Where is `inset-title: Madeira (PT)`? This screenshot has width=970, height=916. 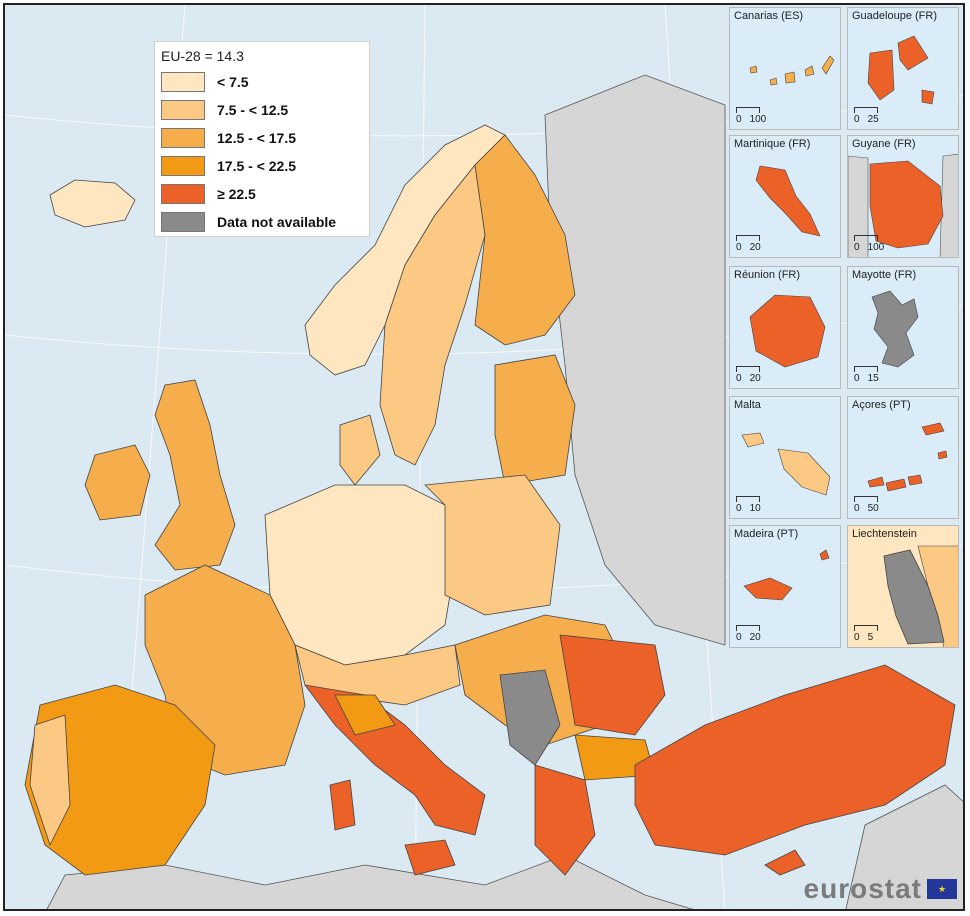
inset-title: Madeira (PT) is located at coordinates (766, 534).